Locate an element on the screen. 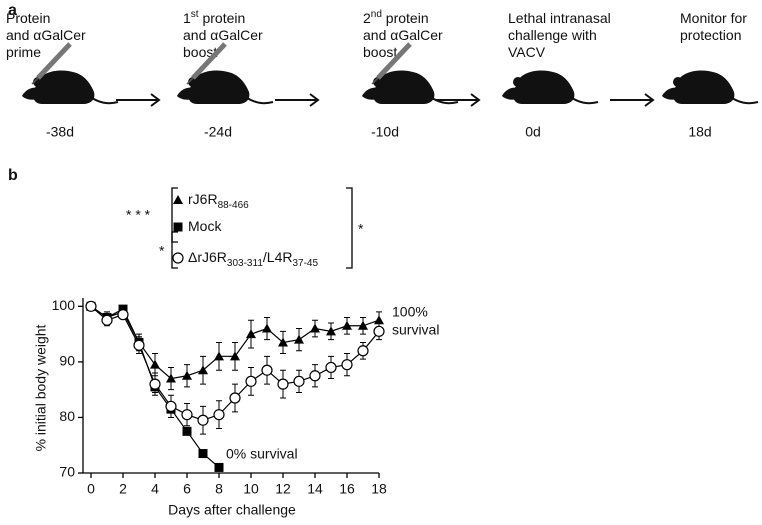 This screenshot has height=525, width=762. x-tick-label: 6 is located at coordinates (187, 489).